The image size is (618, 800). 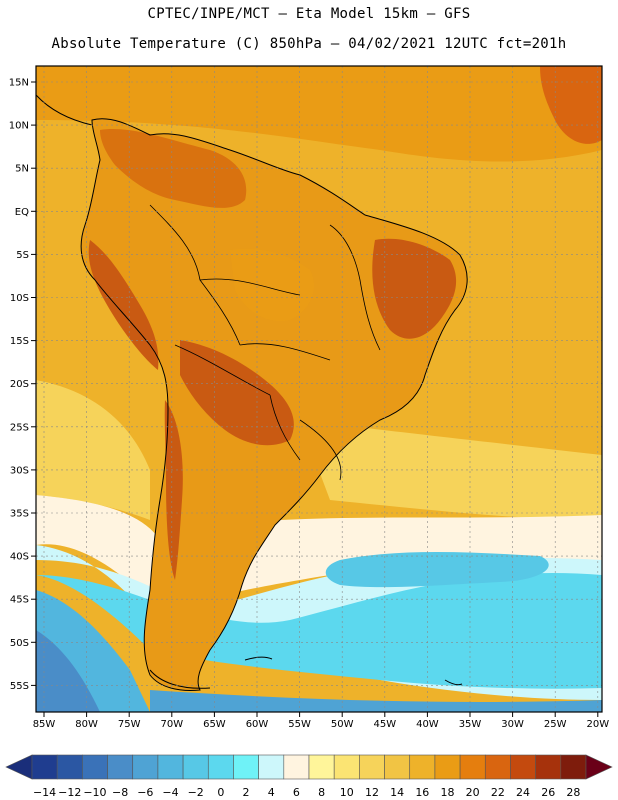 I want to click on national-borders, so click(x=265, y=342).